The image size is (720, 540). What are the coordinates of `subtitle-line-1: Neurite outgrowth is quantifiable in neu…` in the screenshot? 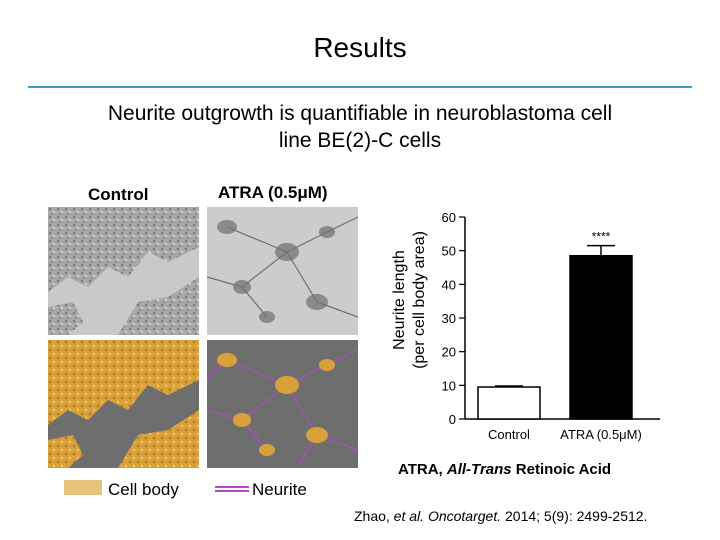 It's located at (360, 113).